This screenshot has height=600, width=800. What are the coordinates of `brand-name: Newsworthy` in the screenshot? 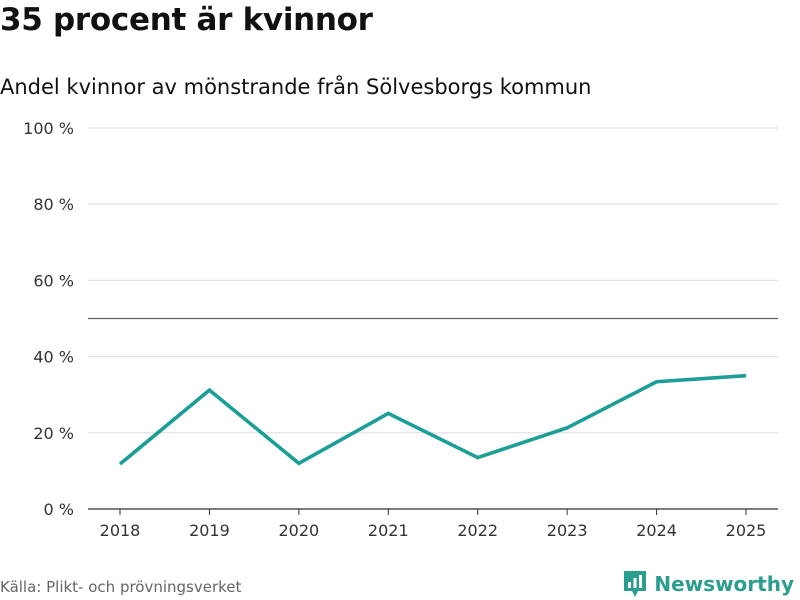 It's located at (724, 584).